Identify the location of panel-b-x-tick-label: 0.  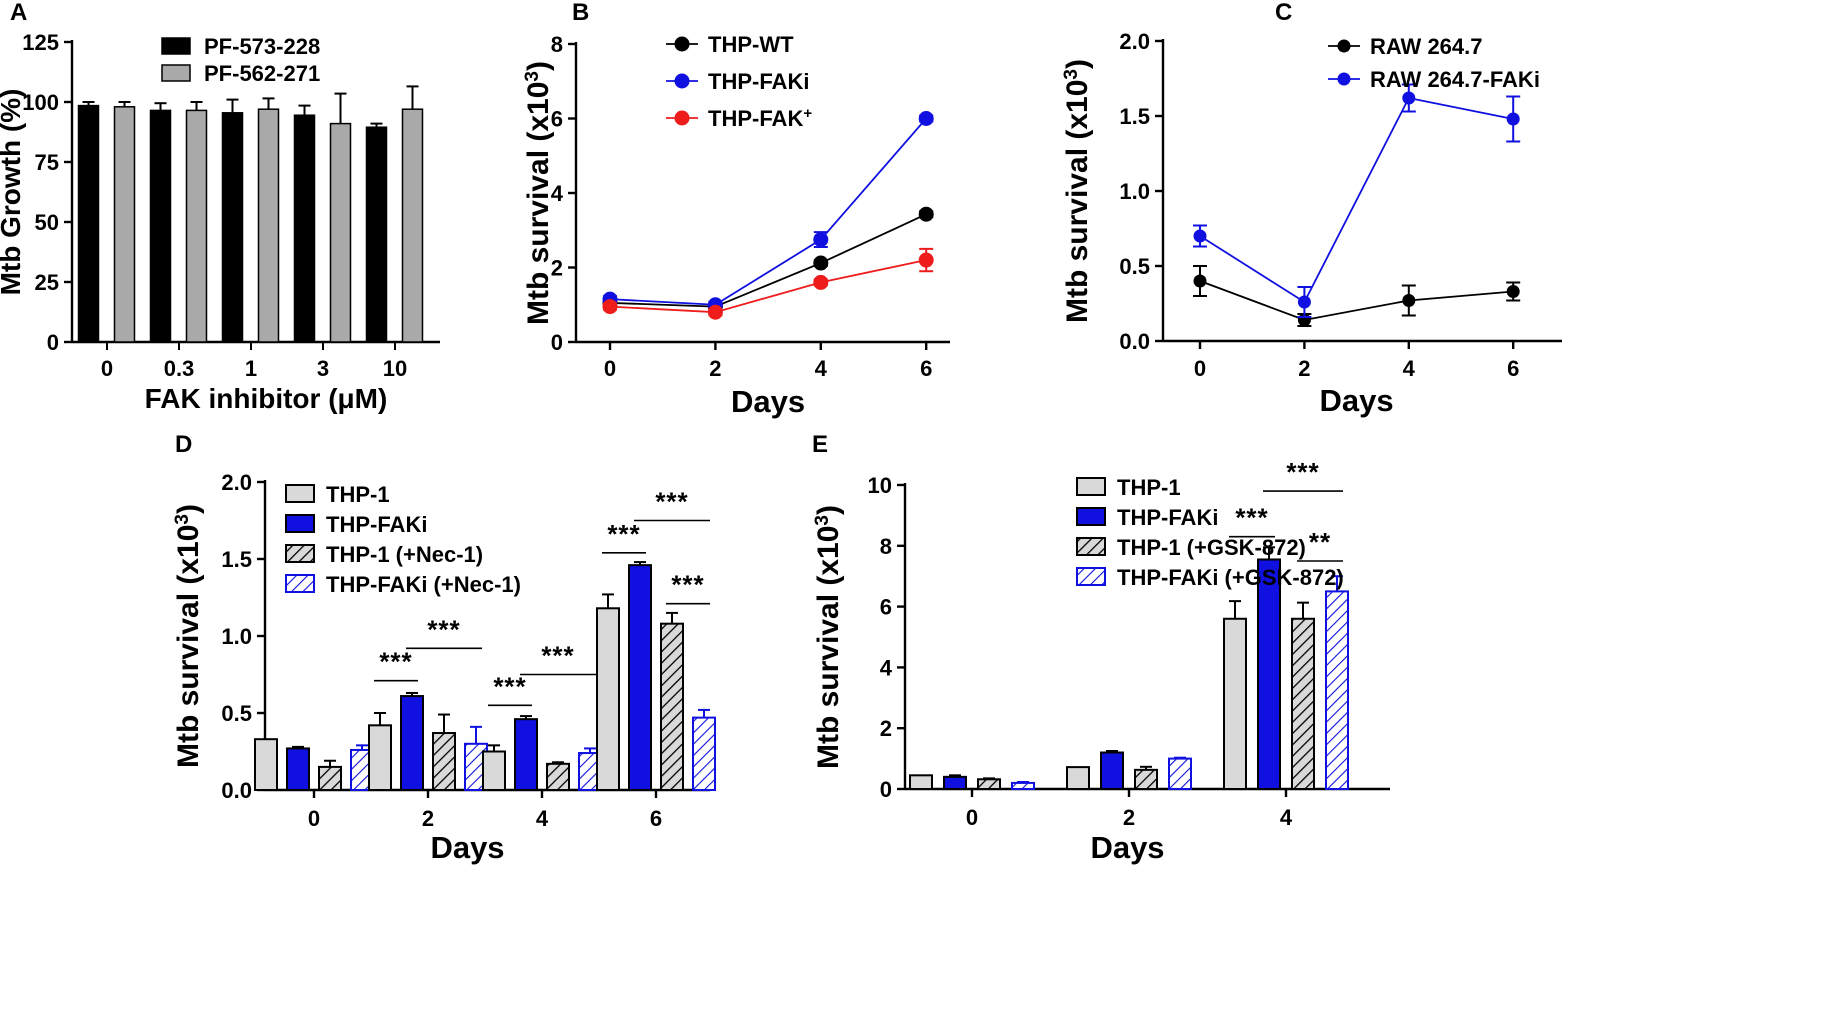
(610, 368).